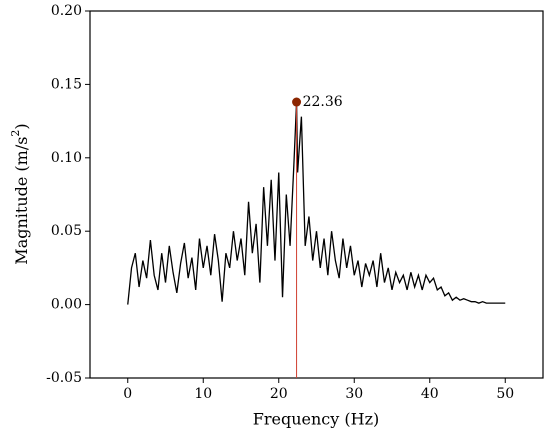 The width and height of the screenshot is (550, 436). What do you see at coordinates (505, 394) in the screenshot?
I see `x-tick-label: 50` at bounding box center [505, 394].